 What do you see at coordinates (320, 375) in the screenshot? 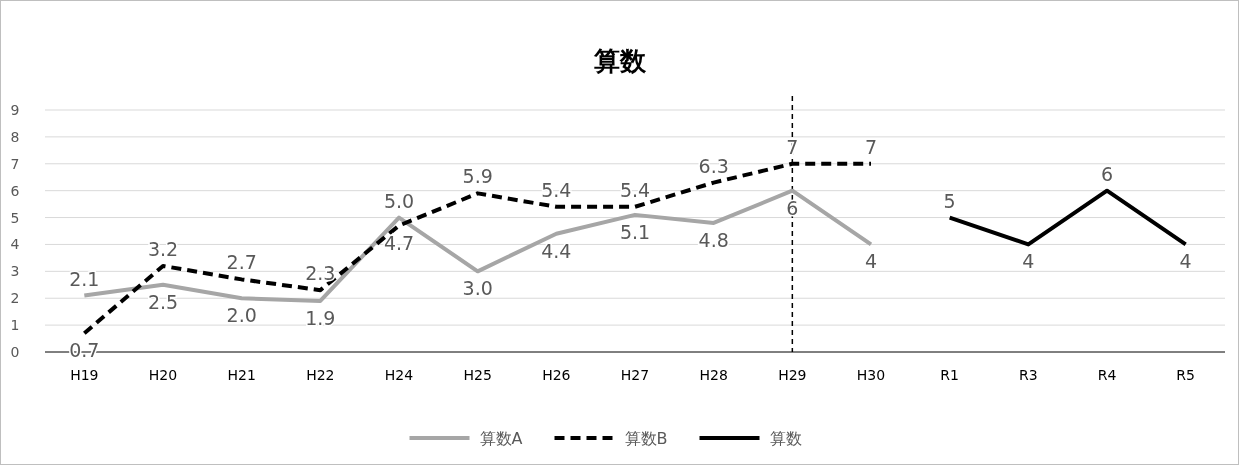
I see `x-tick-label: H22` at bounding box center [320, 375].